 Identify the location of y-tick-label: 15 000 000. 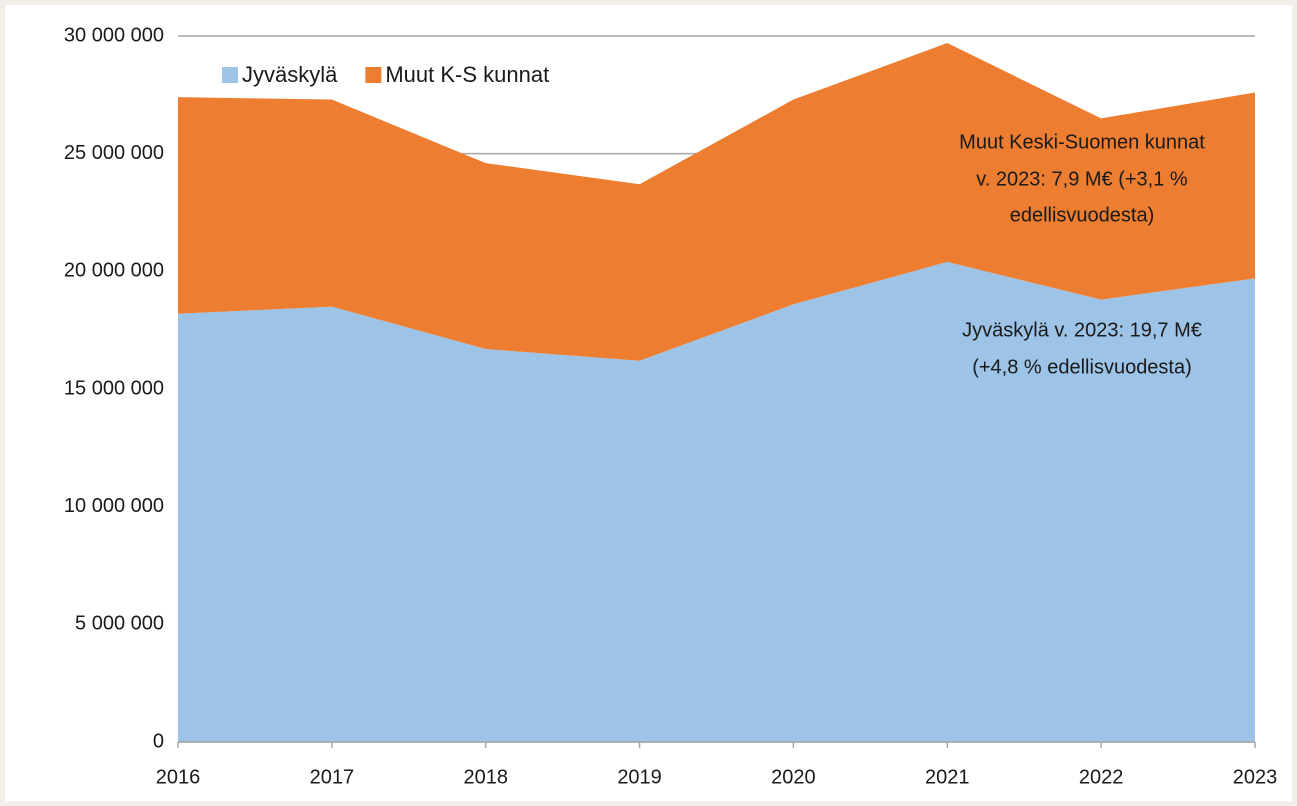
(114, 388).